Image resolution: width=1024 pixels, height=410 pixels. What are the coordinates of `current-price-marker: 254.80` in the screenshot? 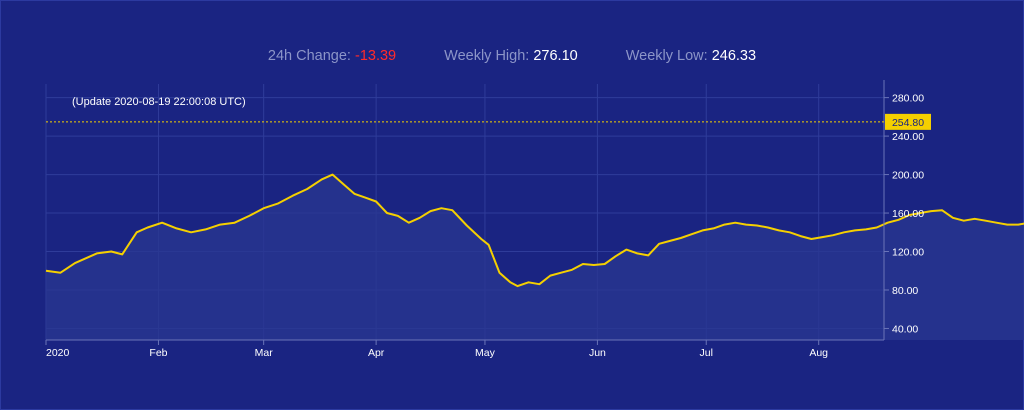 It's located at (488, 121).